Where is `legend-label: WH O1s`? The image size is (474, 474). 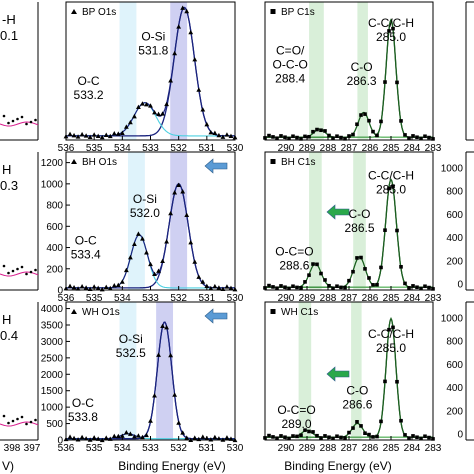
legend-label: WH O1s is located at coordinates (101, 312).